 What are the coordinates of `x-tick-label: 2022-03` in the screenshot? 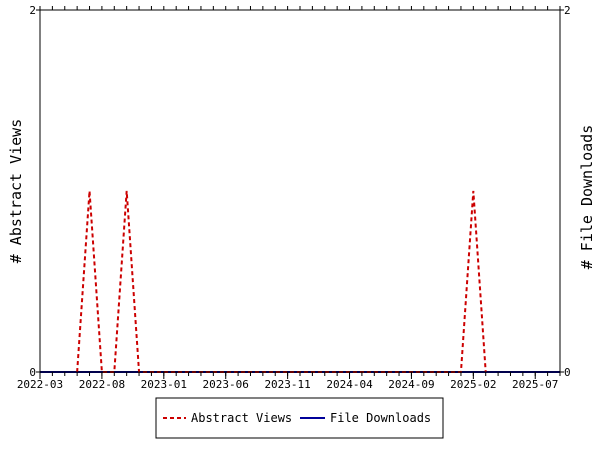 It's located at (40, 384).